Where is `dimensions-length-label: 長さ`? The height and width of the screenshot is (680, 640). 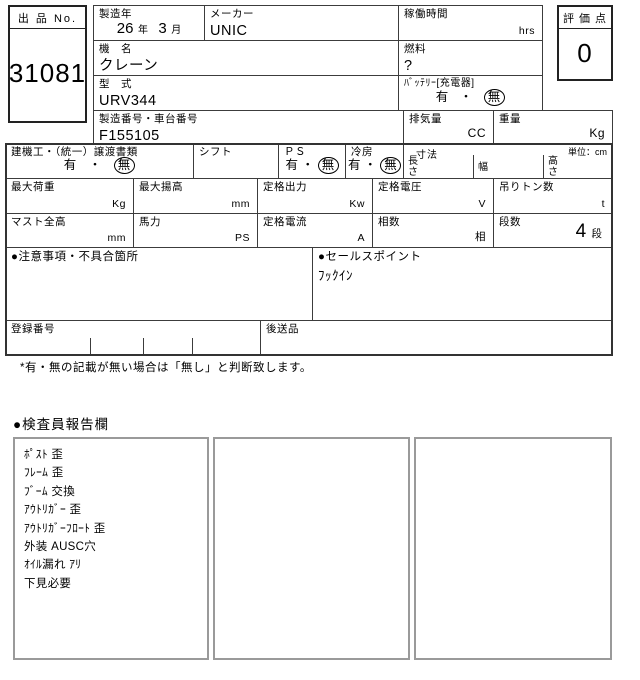
dimensions-length-label: 長さ is located at coordinates (413, 167).